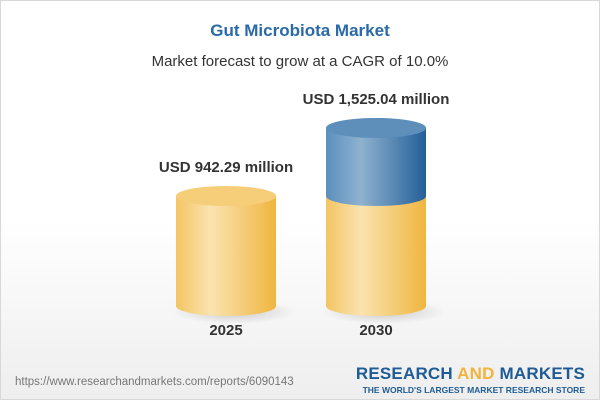 The width and height of the screenshot is (600, 400). What do you see at coordinates (375, 330) in the screenshot?
I see `category-label-2030: 2030` at bounding box center [375, 330].